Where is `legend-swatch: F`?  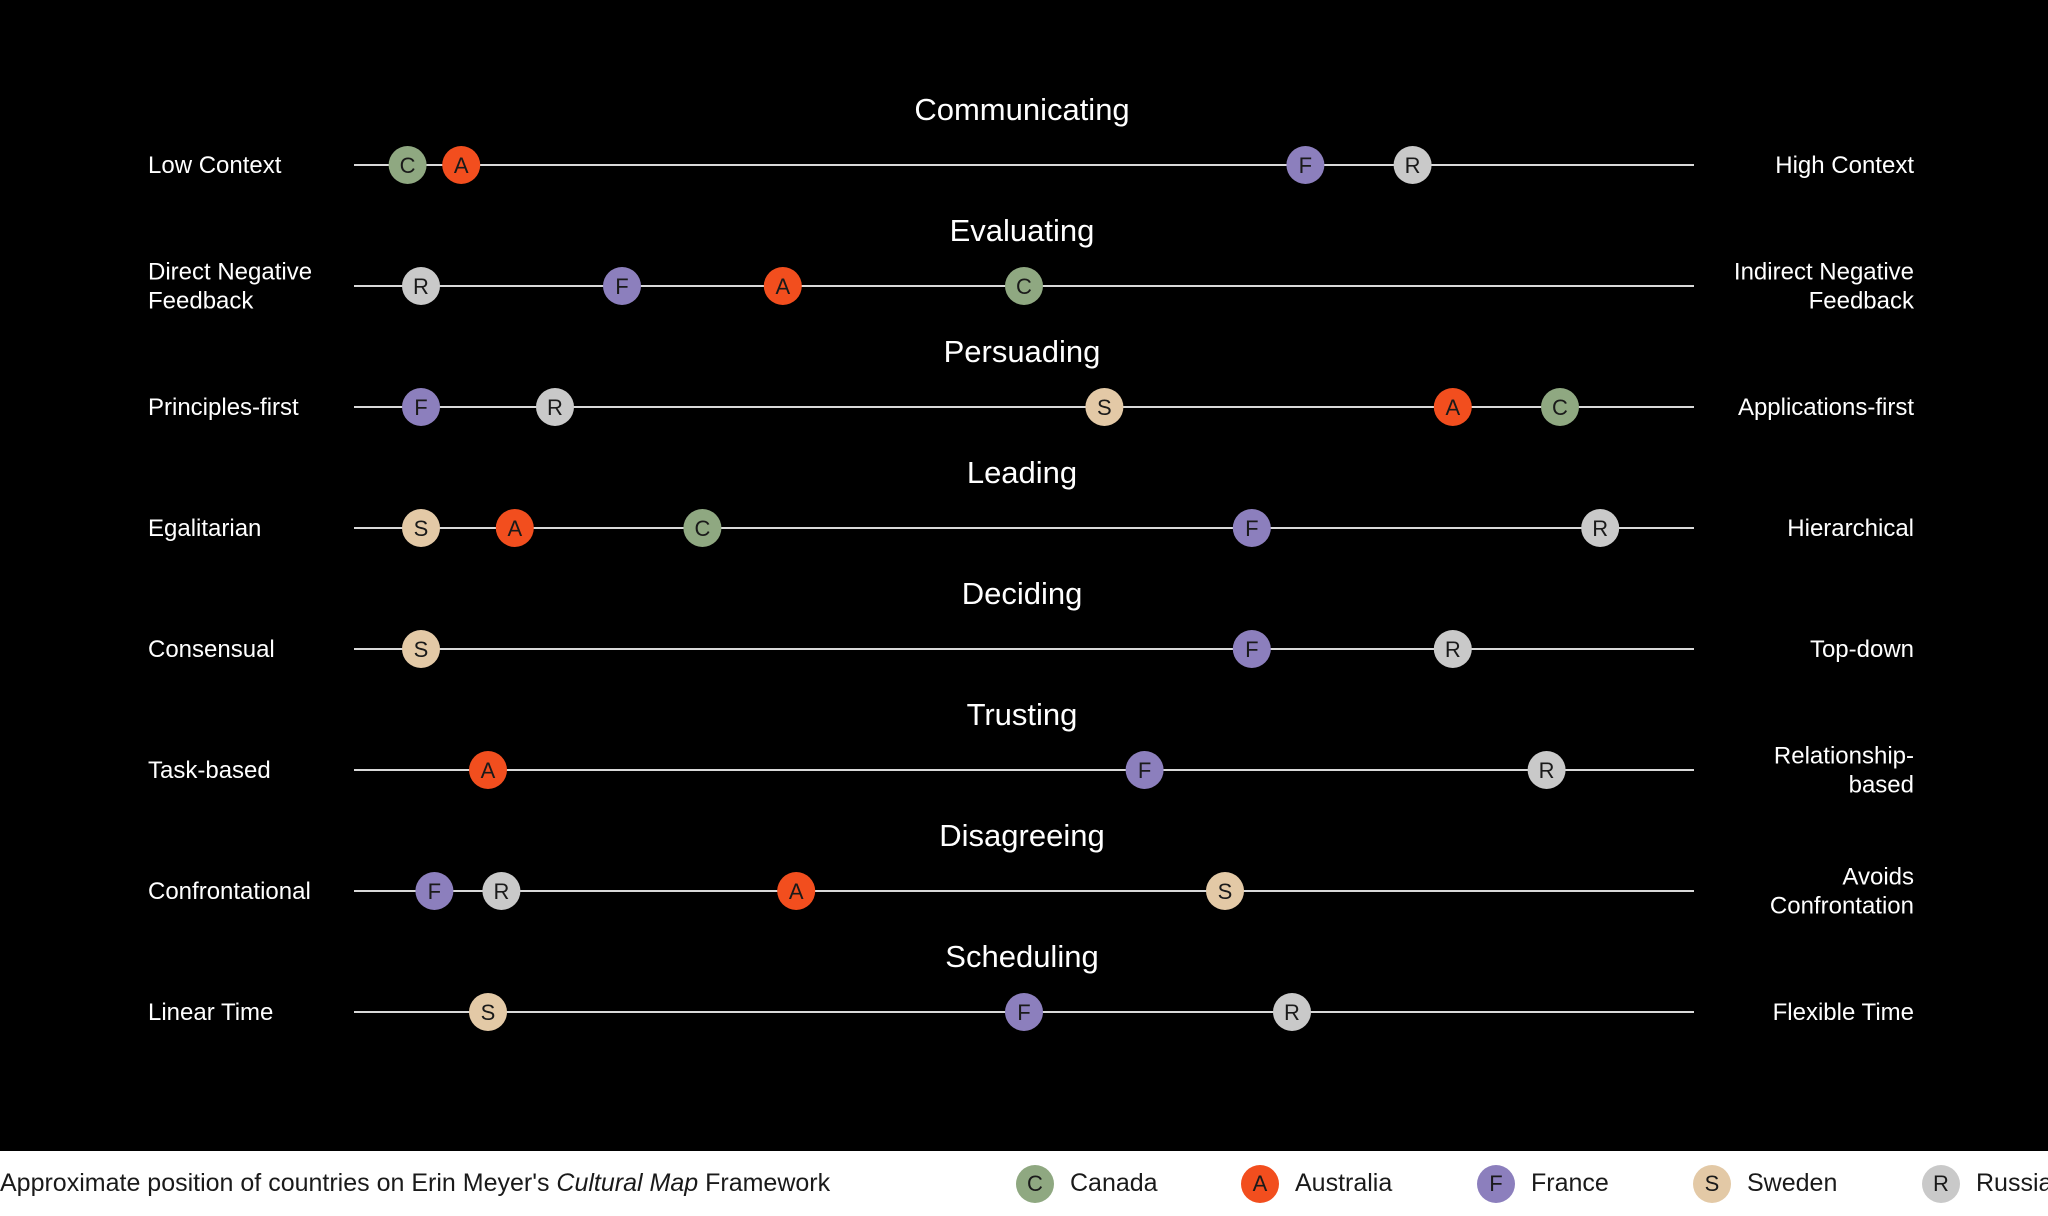
legend-swatch: F is located at coordinates (1496, 1183).